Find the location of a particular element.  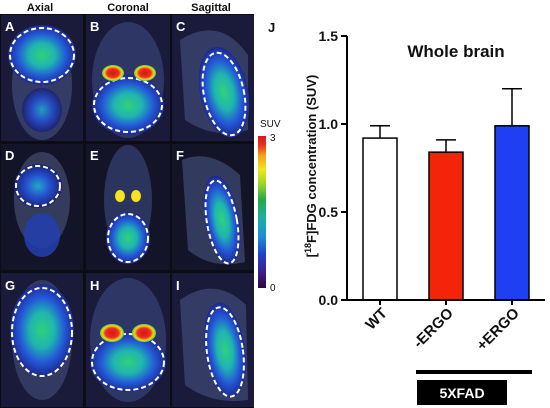

panel-a: A is located at coordinates (42, 78).